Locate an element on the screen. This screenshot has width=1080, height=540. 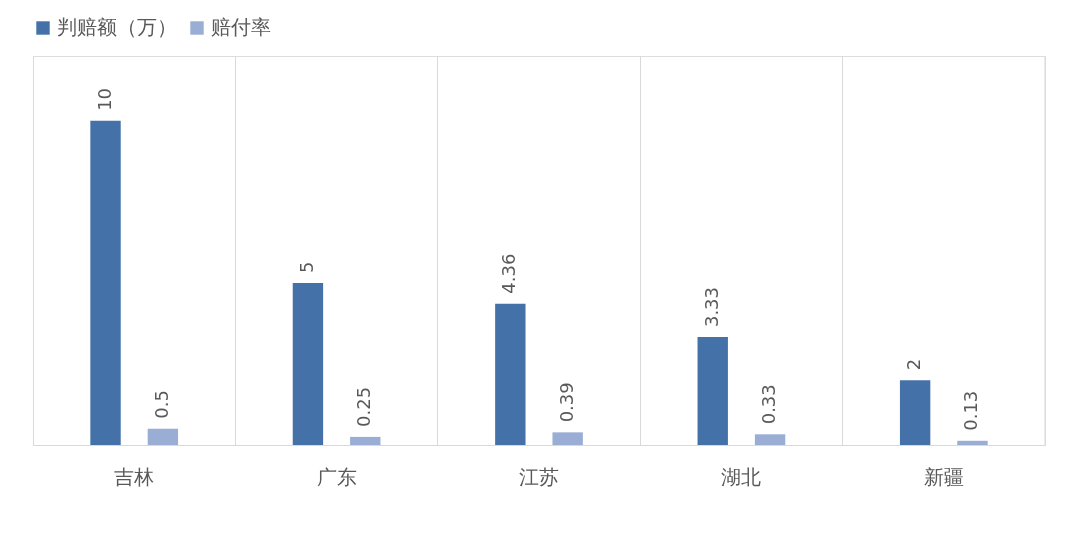
data-label: 0.13 is located at coordinates (971, 410).